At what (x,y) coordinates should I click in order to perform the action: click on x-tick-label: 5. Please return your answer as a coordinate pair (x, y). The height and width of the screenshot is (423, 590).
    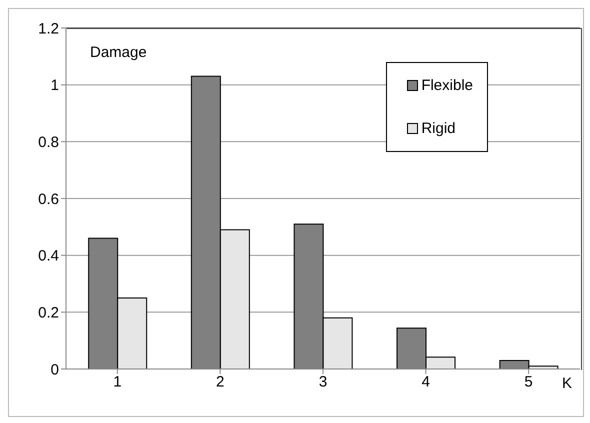
    Looking at the image, I should click on (528, 382).